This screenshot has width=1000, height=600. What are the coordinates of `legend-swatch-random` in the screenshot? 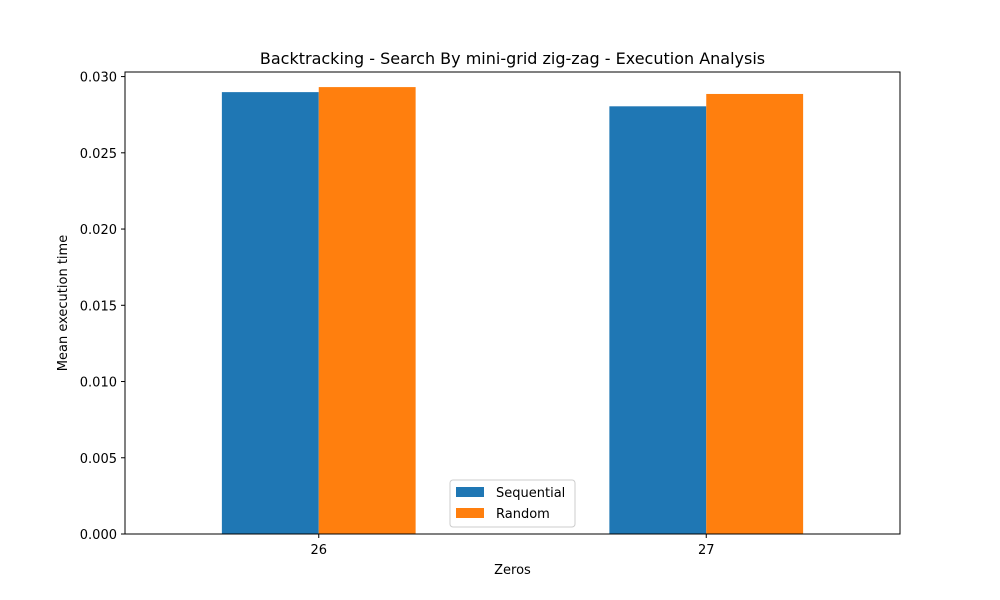 It's located at (470, 513).